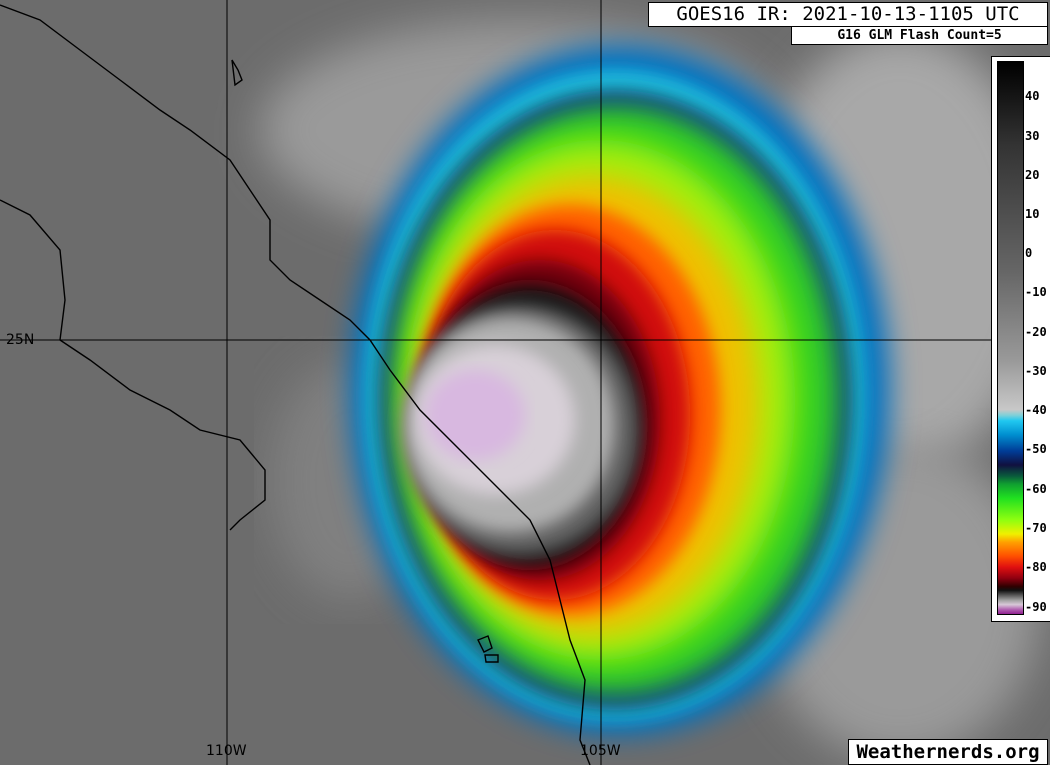 The height and width of the screenshot is (765, 1050). I want to click on colorbar-tick: -80, so click(1036, 567).